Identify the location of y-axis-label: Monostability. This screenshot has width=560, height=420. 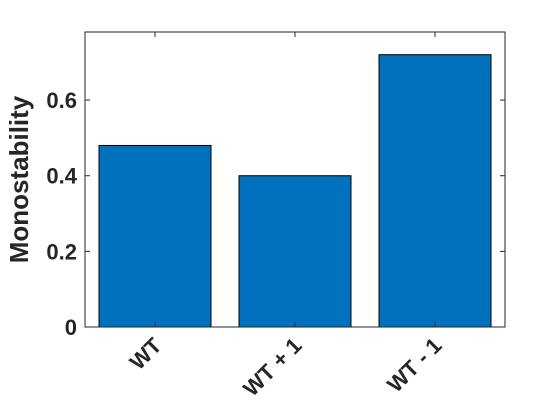
(19, 179).